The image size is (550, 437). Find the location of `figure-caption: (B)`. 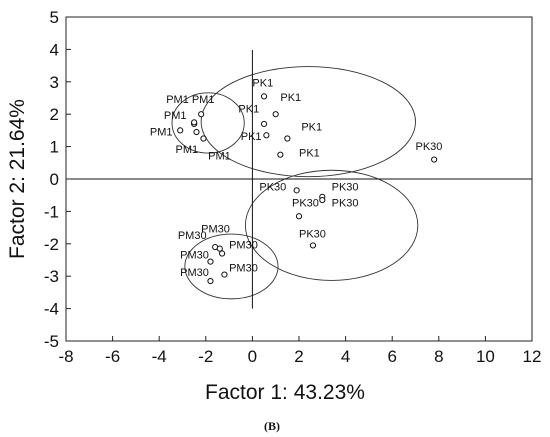

figure-caption: (B) is located at coordinates (272, 426).